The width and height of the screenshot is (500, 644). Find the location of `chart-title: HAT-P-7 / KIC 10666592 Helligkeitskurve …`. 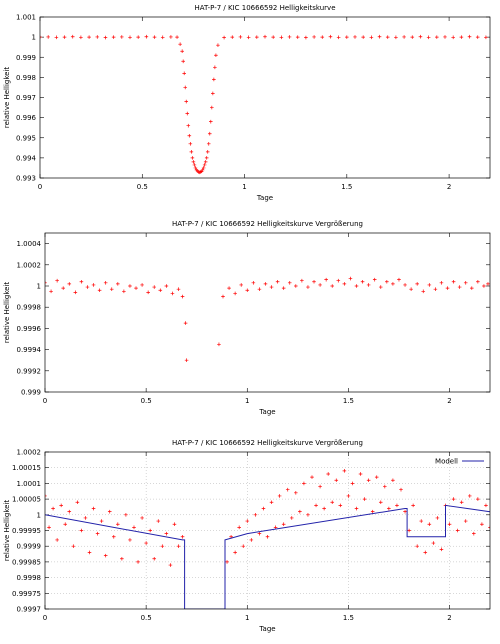

chart-title: HAT-P-7 / KIC 10666592 Helligkeitskurve … is located at coordinates (267, 224).